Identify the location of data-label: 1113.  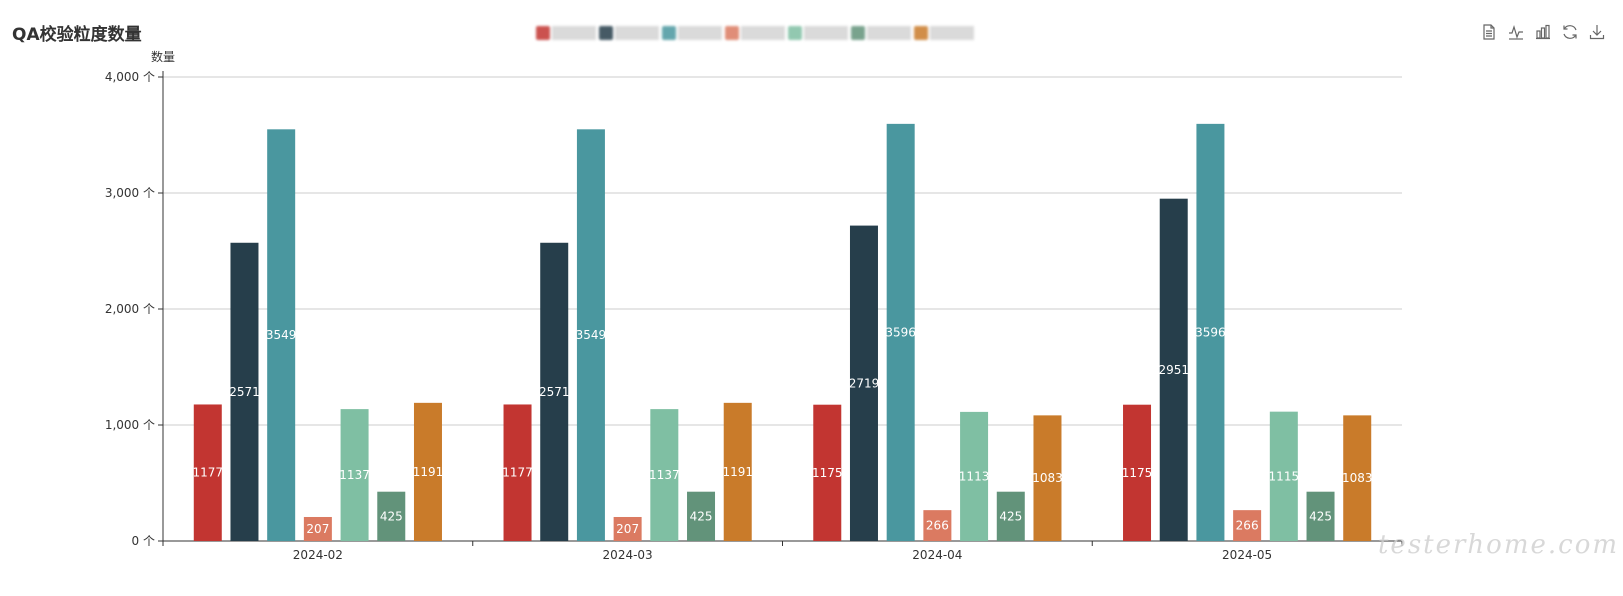
(974, 476).